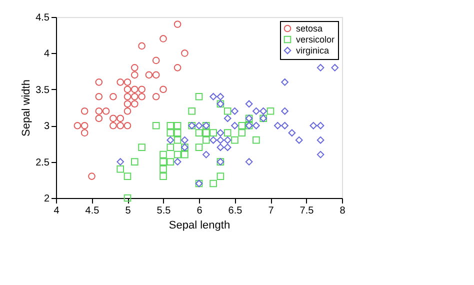 The image size is (474, 285). What do you see at coordinates (26, 108) in the screenshot?
I see `y-axis-title: Sepal width` at bounding box center [26, 108].